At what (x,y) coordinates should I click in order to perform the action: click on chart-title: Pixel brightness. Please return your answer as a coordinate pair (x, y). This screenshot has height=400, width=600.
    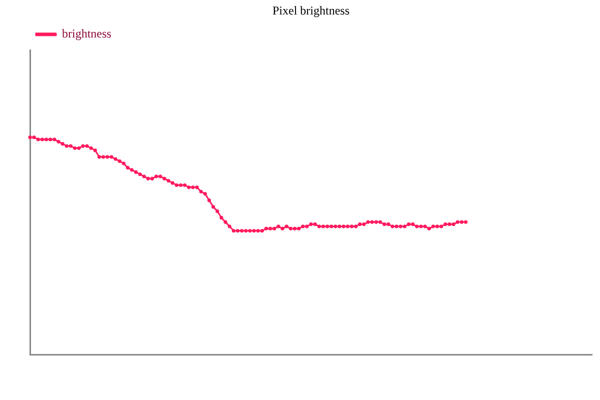
    Looking at the image, I should click on (311, 10).